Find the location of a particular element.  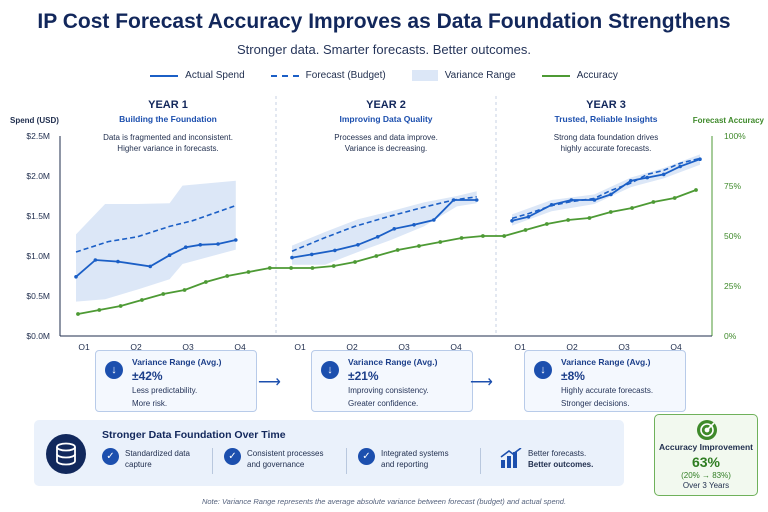

y-tick-left: $0.5M is located at coordinates (38, 296).